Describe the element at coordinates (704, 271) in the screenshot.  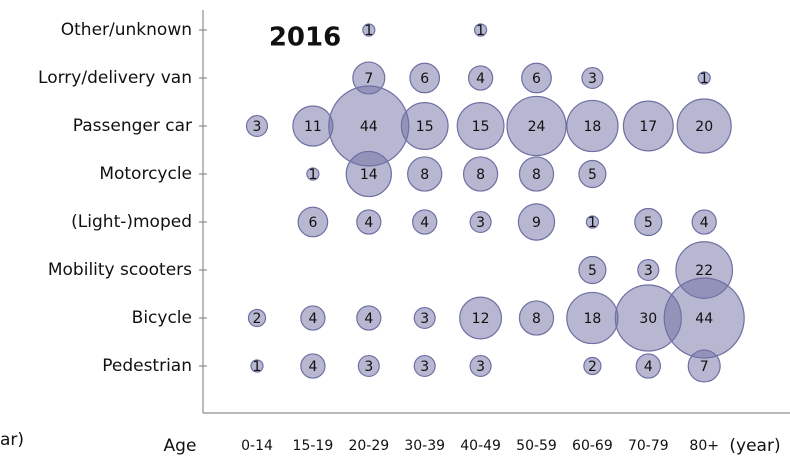
I see `data-label: 22` at that location.